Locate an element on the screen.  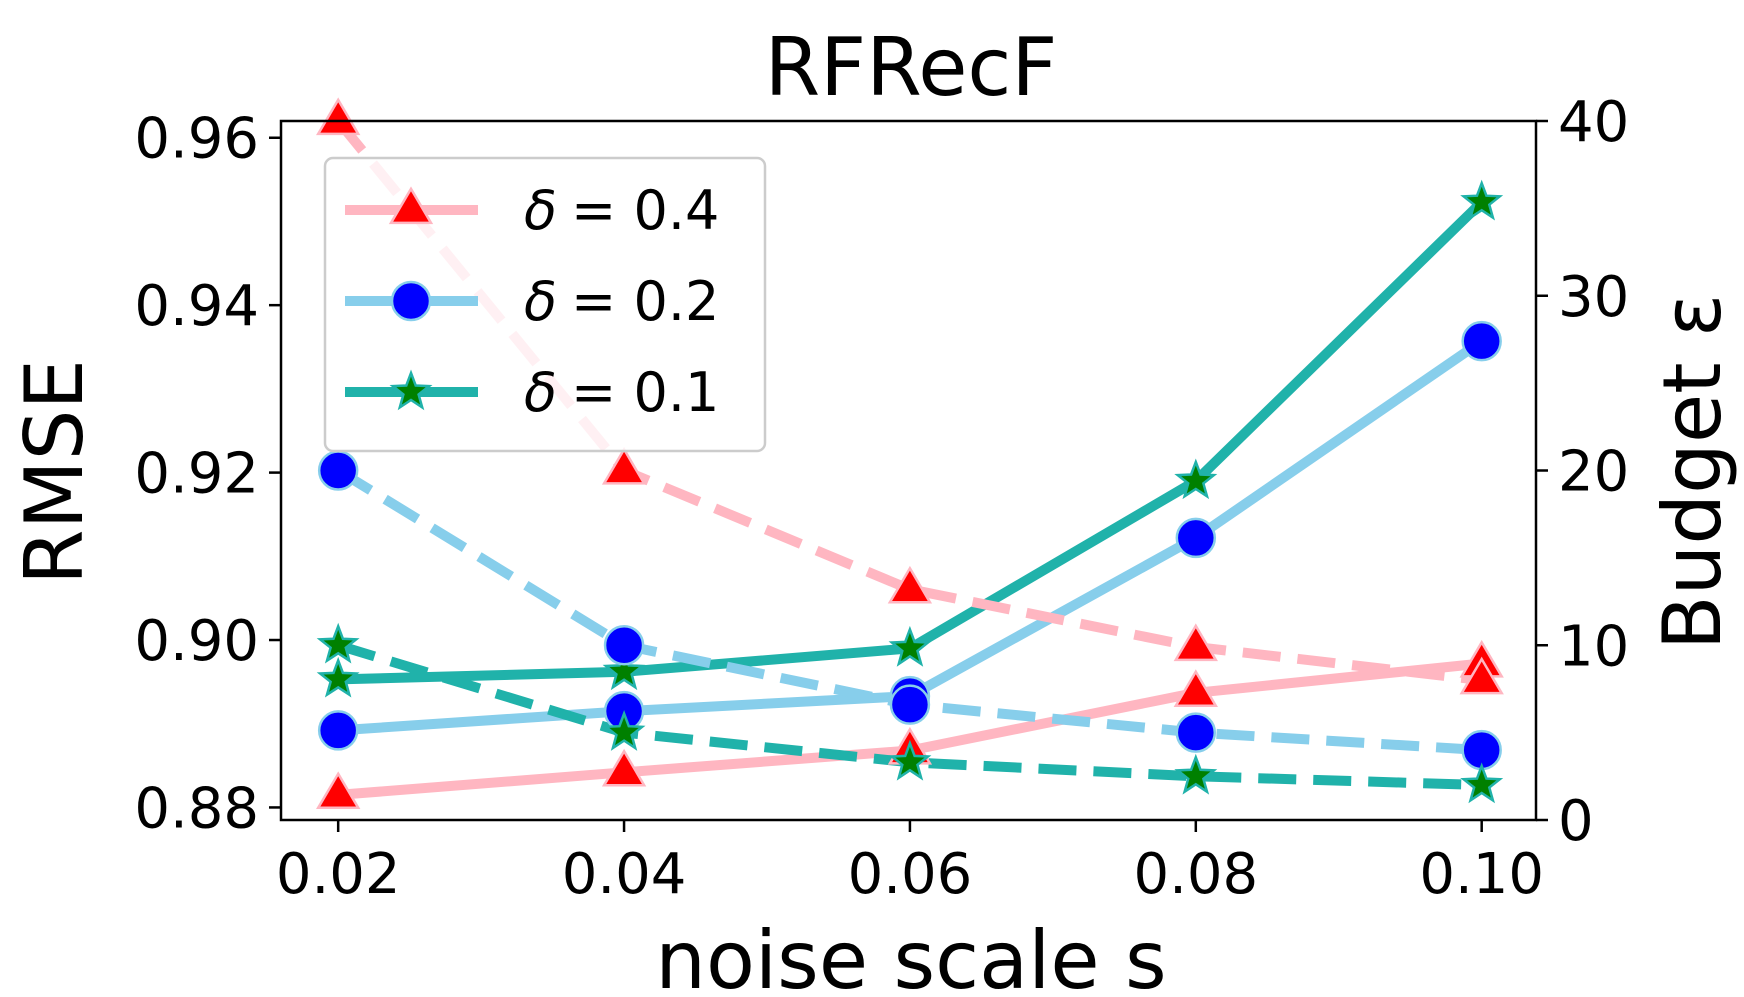
data-point-s0-p1 is located at coordinates (624, 767).